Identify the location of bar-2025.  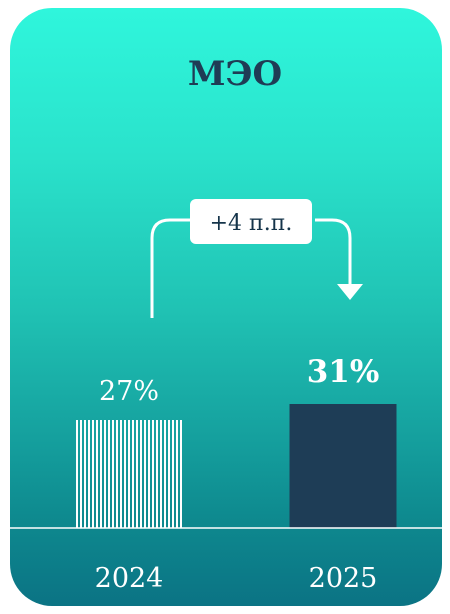
(343, 466).